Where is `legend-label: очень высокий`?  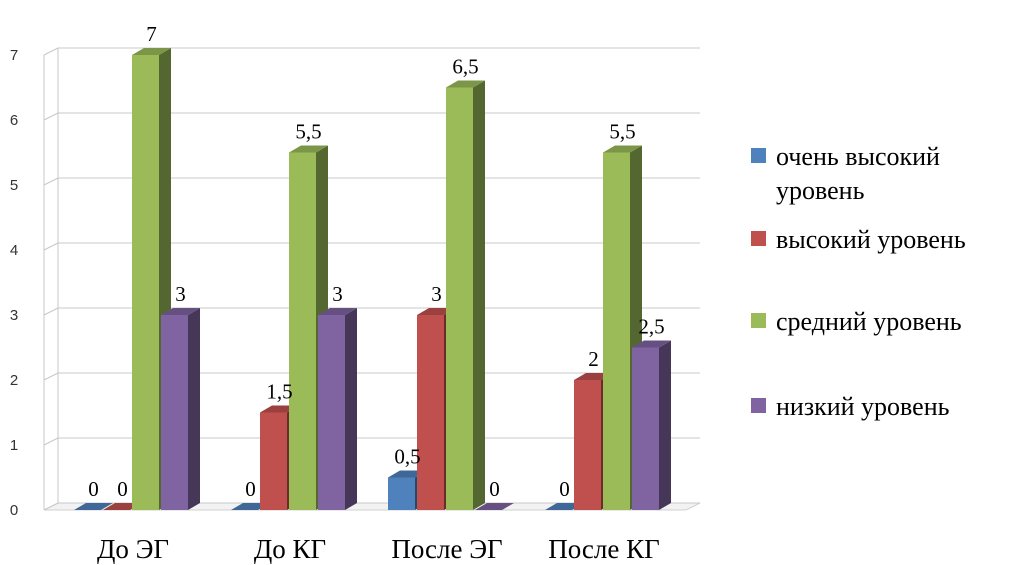 legend-label: очень высокий is located at coordinates (858, 156).